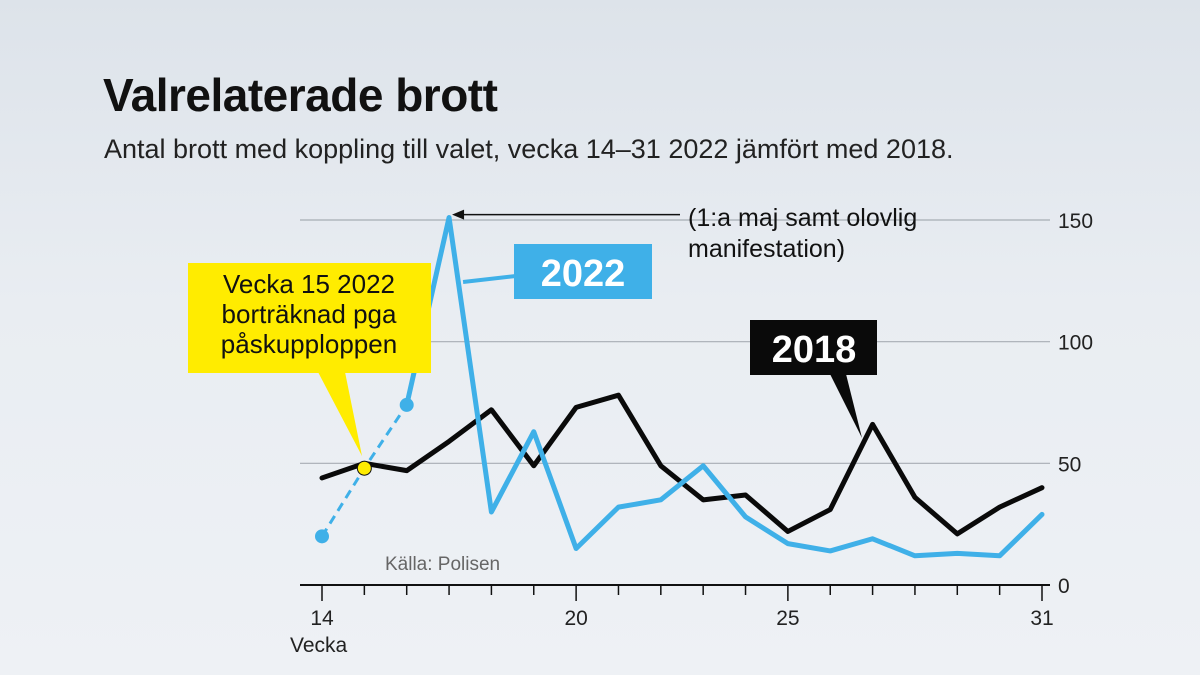 The width and height of the screenshot is (1200, 675). I want to click on week15-note-text: Vecka 15 2022, so click(309, 284).